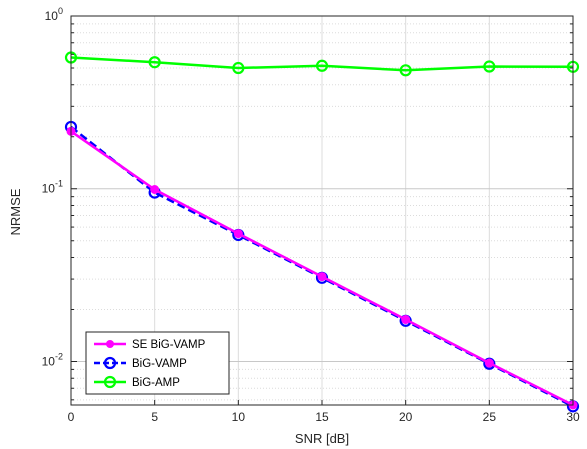  What do you see at coordinates (406, 417) in the screenshot?
I see `x-tick-label: 20` at bounding box center [406, 417].